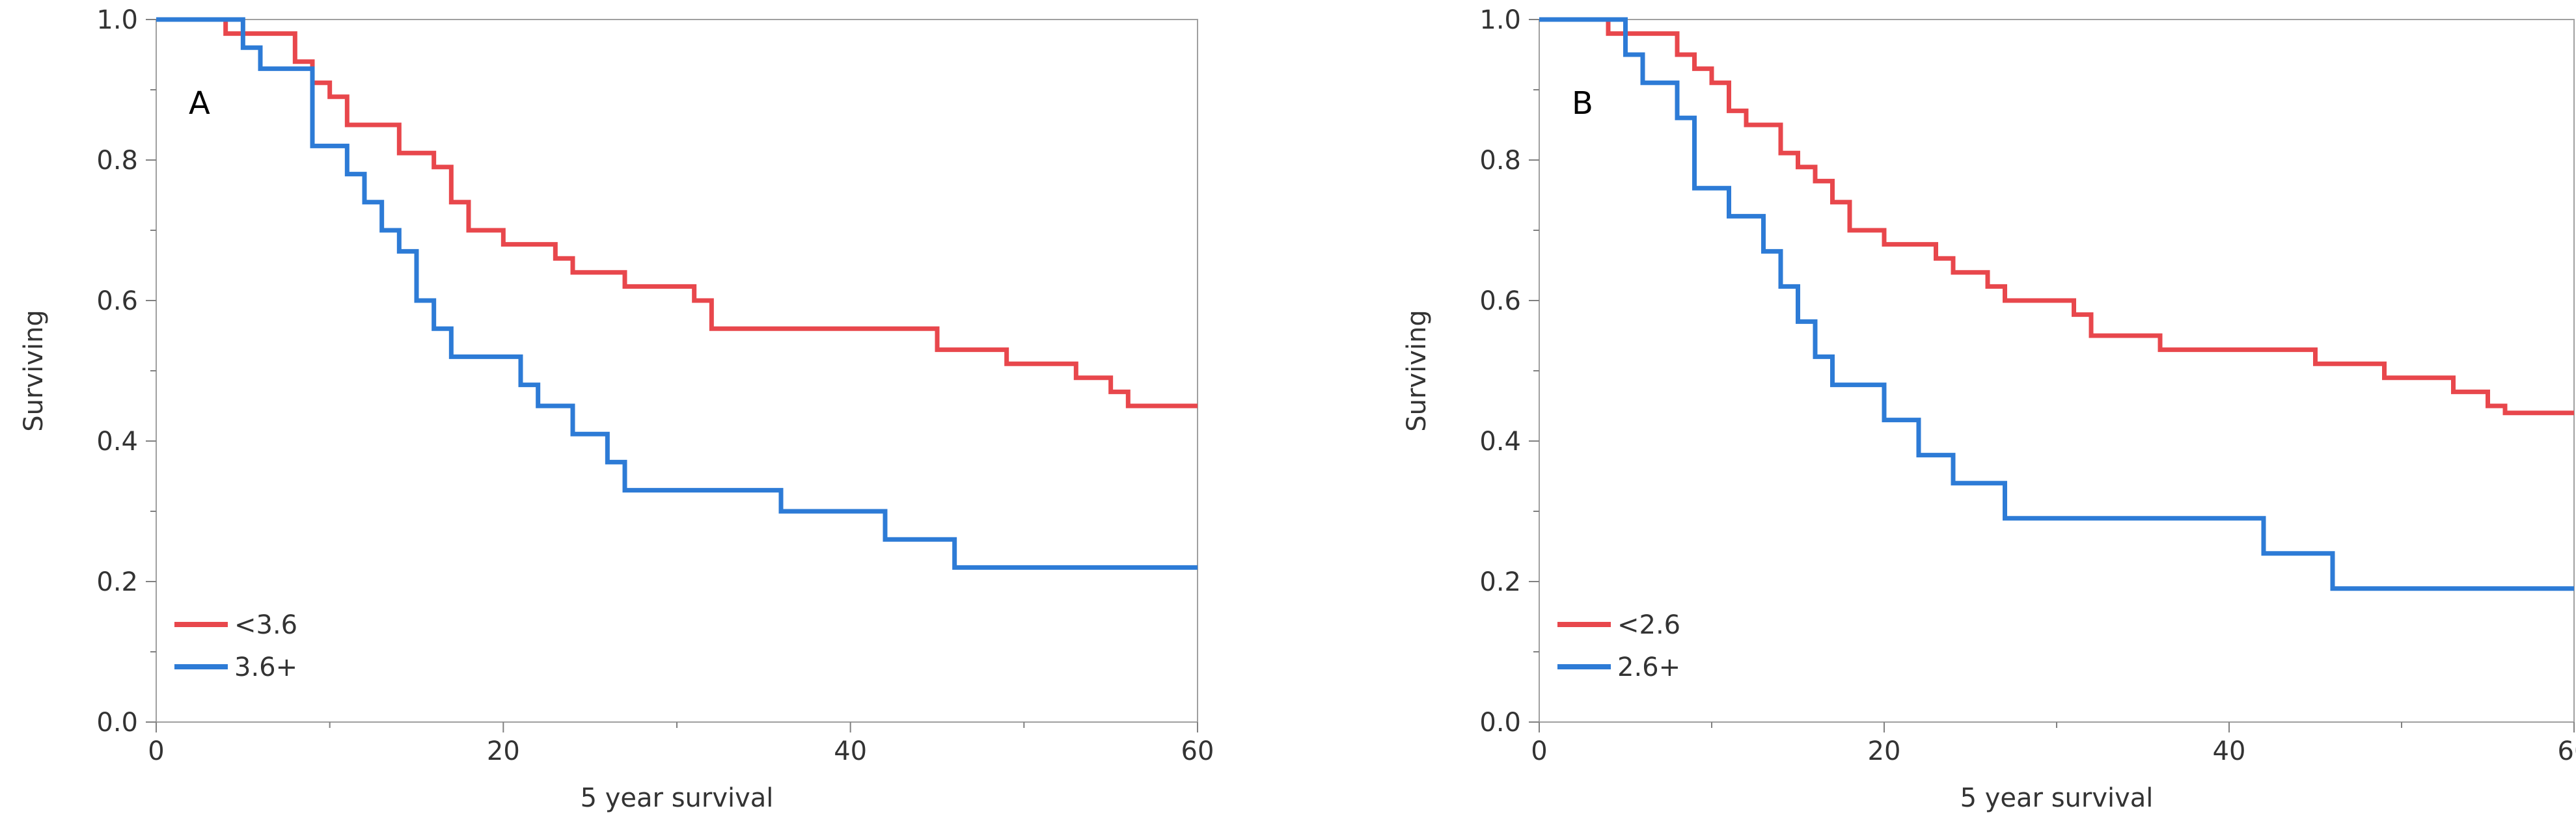  I want to click on legend-label: <3.6, so click(265, 625).